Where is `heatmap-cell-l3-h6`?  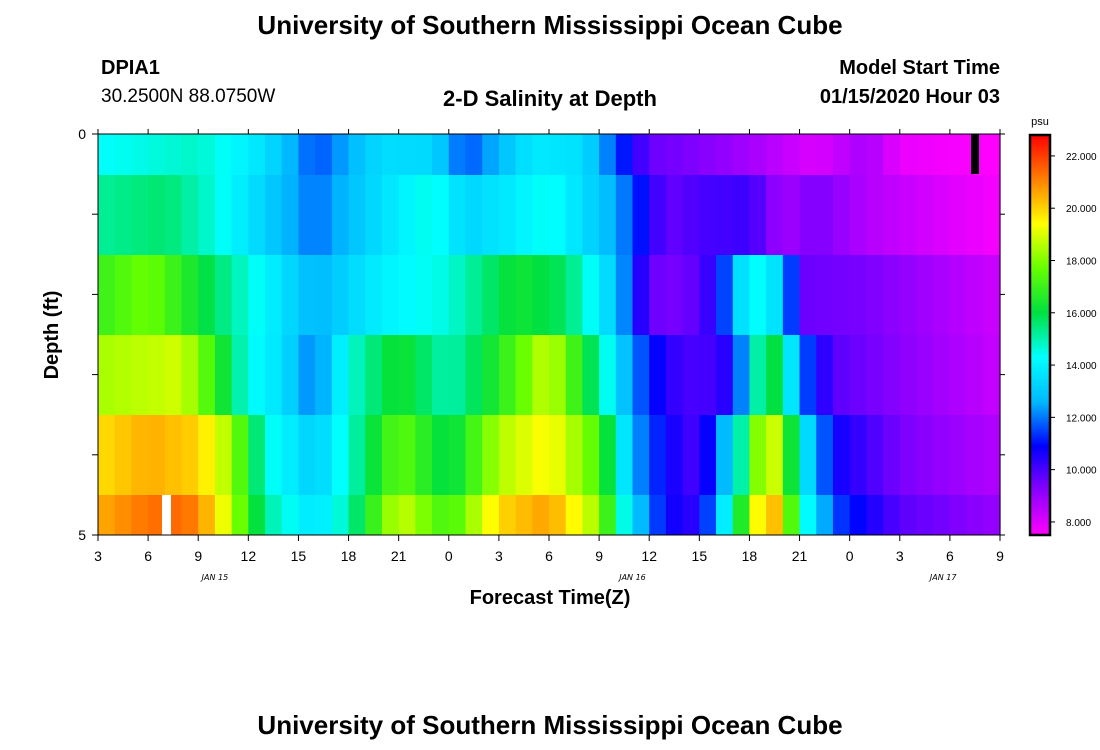 heatmap-cell-l3-h6 is located at coordinates (207, 375).